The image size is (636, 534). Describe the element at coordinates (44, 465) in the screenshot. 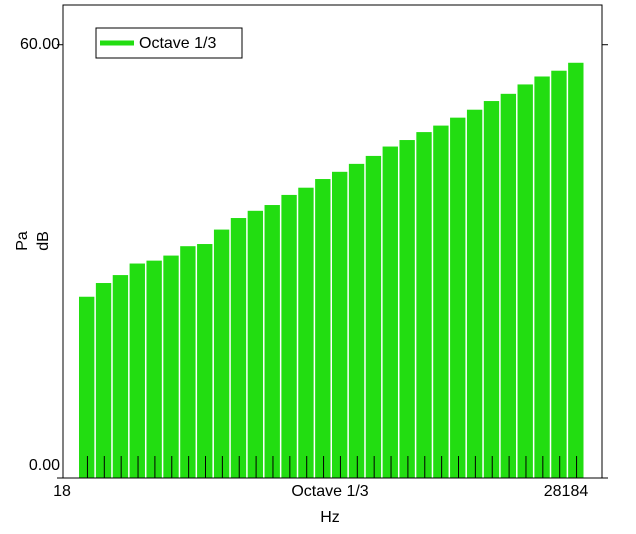

I see `y-tick-label: 0.00` at that location.